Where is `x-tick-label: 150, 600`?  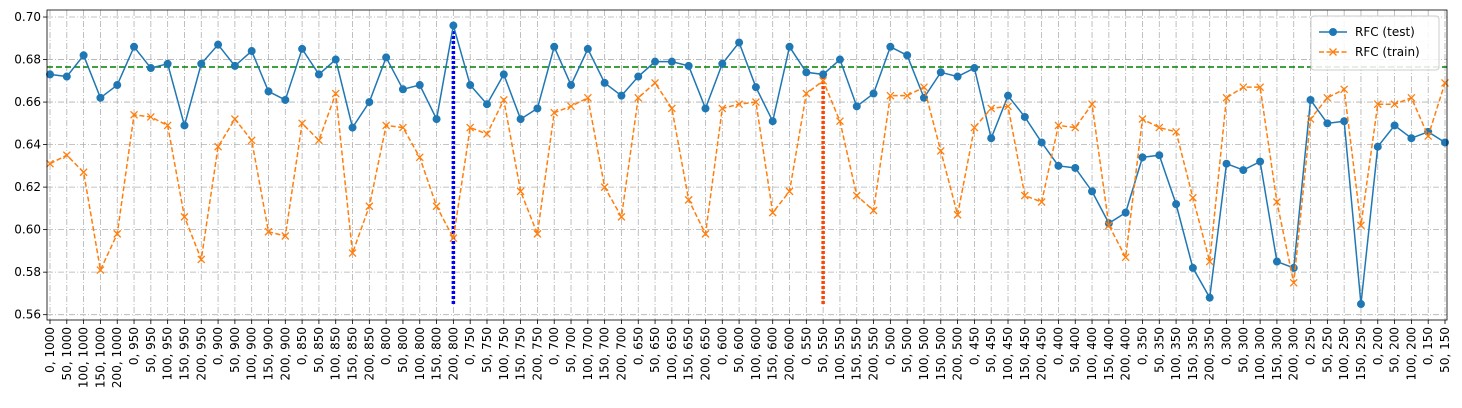 x-tick-label: 150, 600 is located at coordinates (773, 353).